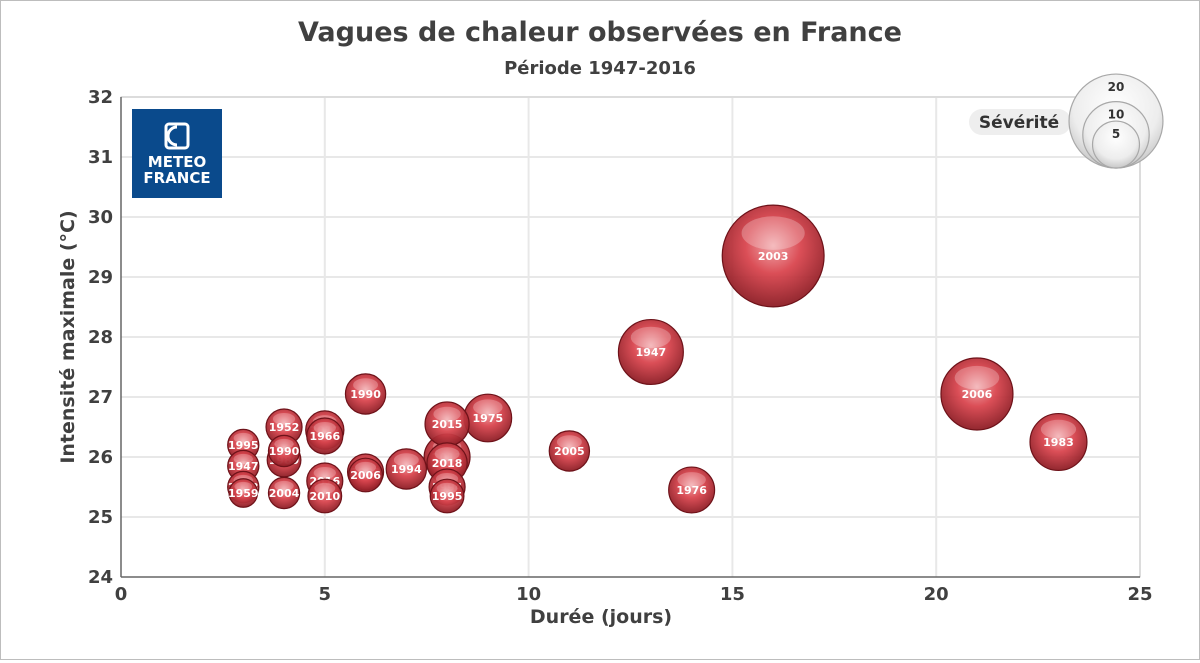 Image resolution: width=1200 pixels, height=663 pixels. I want to click on legend-bubble-mark, so click(1116, 144).